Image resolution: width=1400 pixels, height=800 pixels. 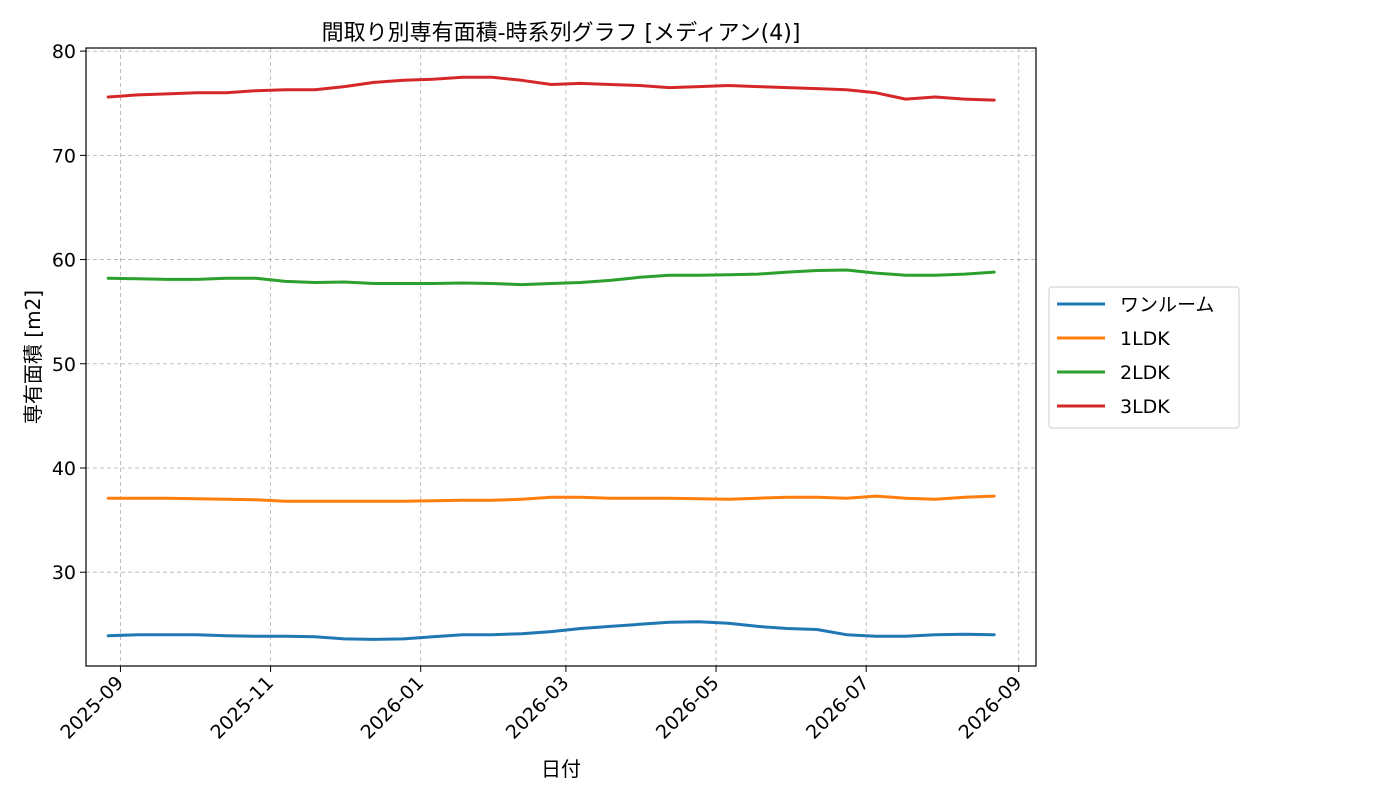 I want to click on y-tick-label: 70, so click(x=64, y=156).